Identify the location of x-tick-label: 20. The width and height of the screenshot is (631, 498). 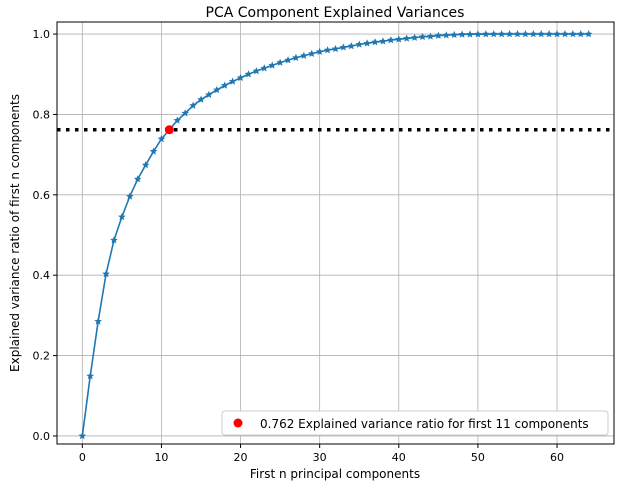
(241, 457).